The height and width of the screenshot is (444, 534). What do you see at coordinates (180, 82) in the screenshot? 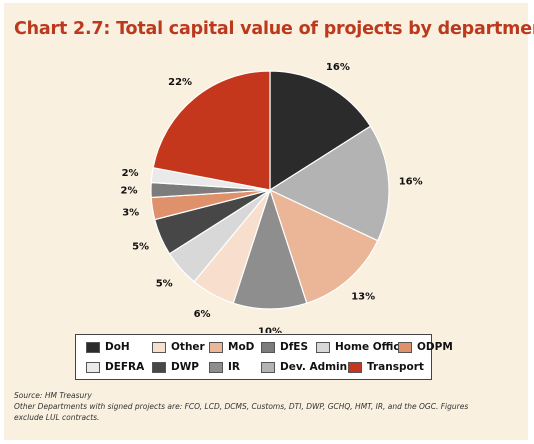
I see `slice-label: 22%` at bounding box center [180, 82].